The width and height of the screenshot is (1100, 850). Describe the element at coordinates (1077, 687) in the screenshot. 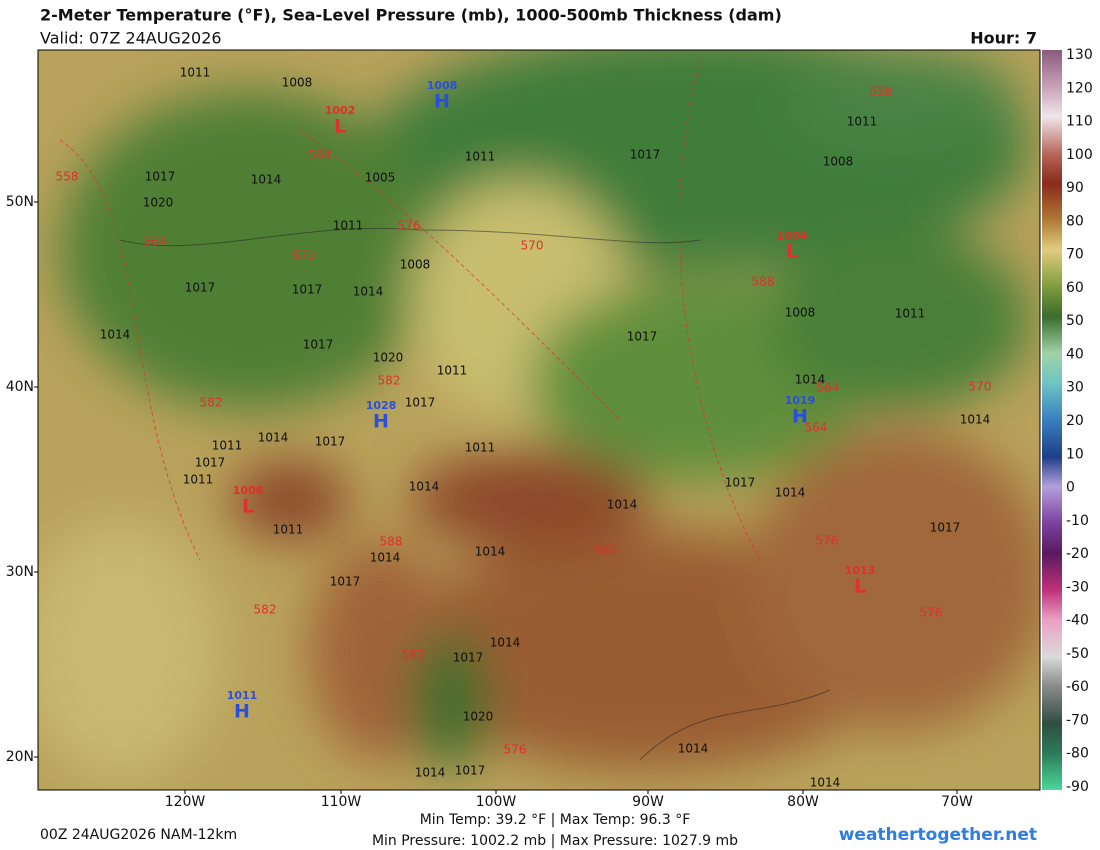

I see `colorbar-label: -60` at that location.